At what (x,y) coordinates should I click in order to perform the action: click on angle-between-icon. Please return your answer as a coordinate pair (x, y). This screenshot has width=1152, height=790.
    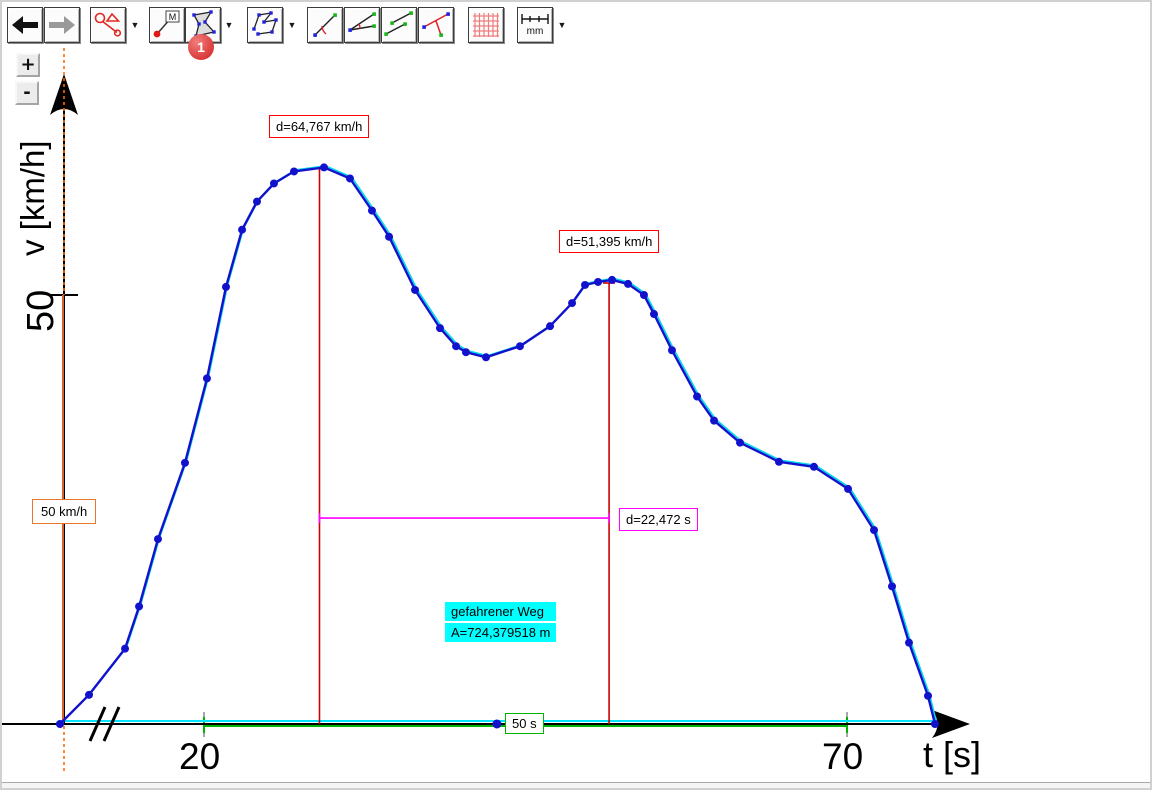
    Looking at the image, I should click on (362, 22).